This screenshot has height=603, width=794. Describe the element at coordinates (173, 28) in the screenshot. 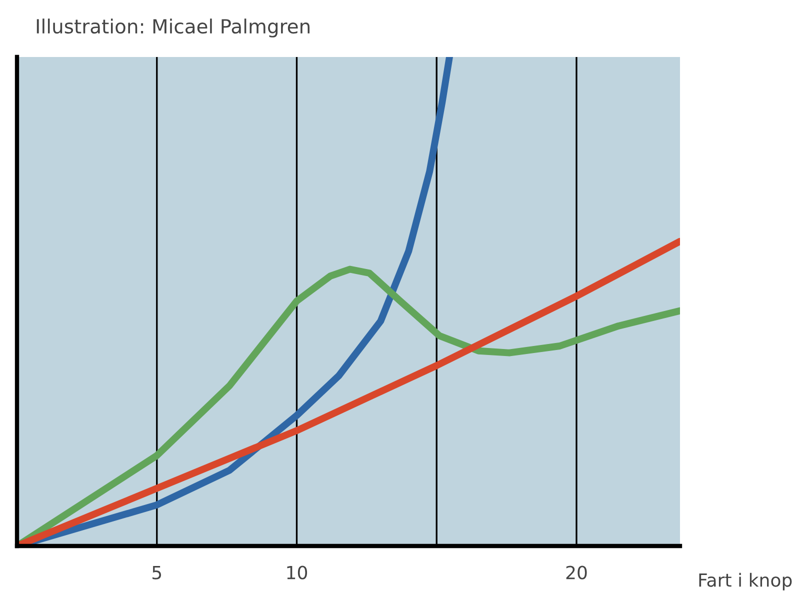

I see `text: Illustration: Micael Palmgren` at that location.